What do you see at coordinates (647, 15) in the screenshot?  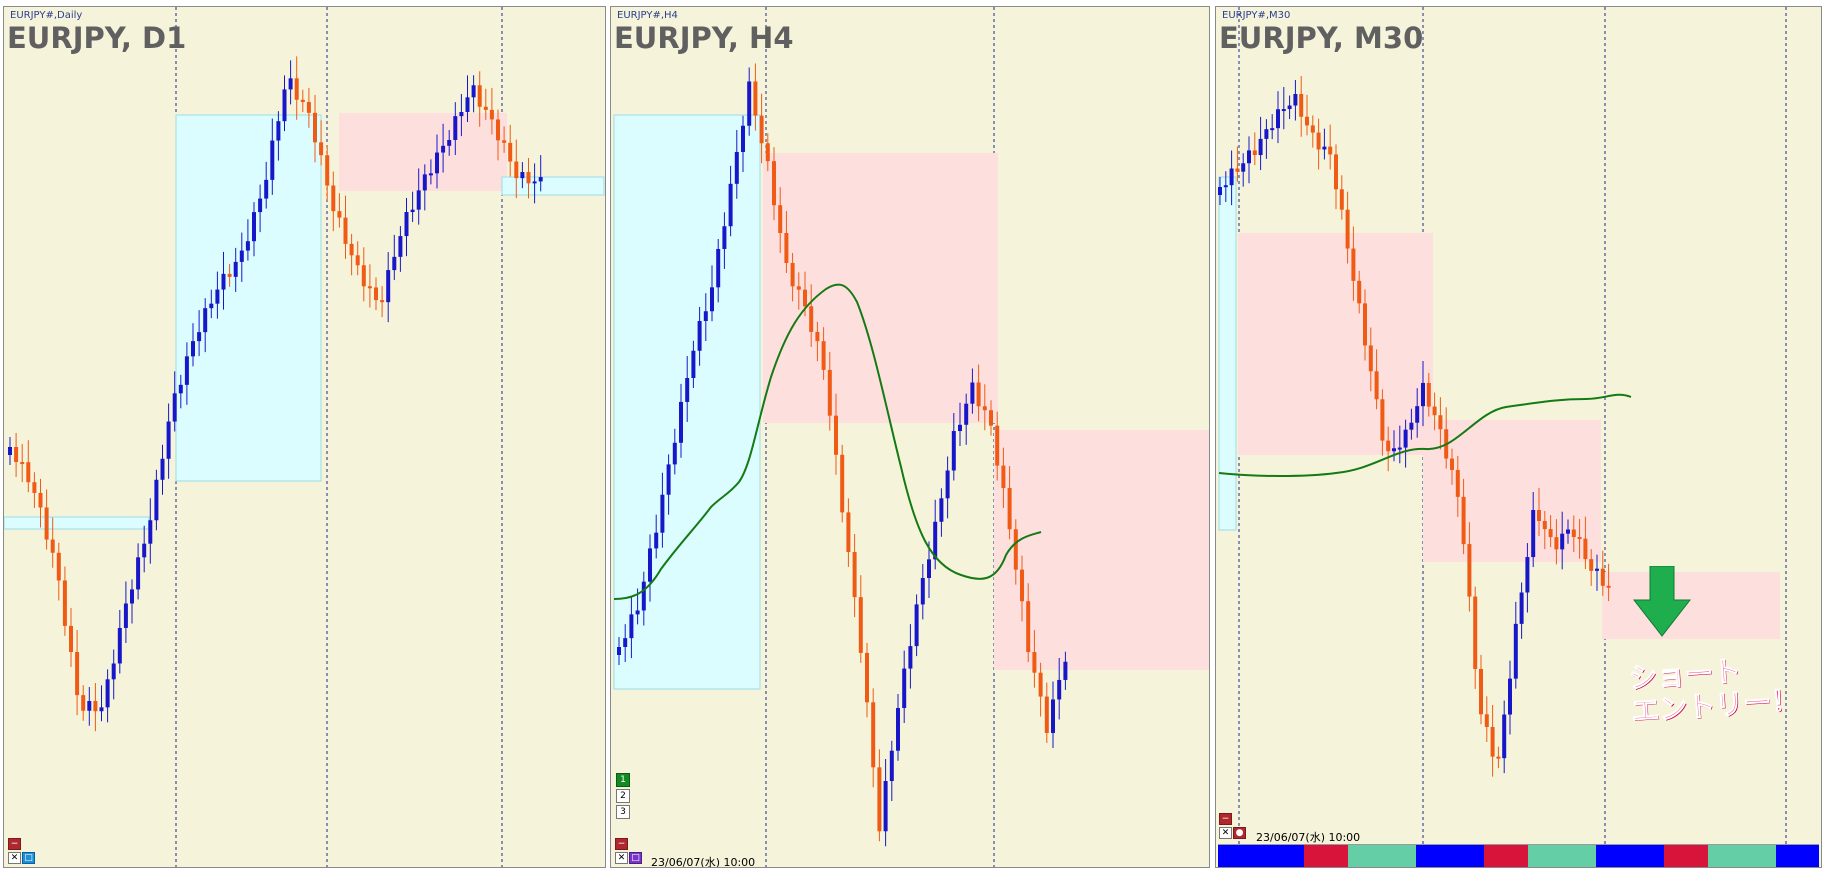 I see `chart-tiny-title: EURJPY#,H4` at bounding box center [647, 15].